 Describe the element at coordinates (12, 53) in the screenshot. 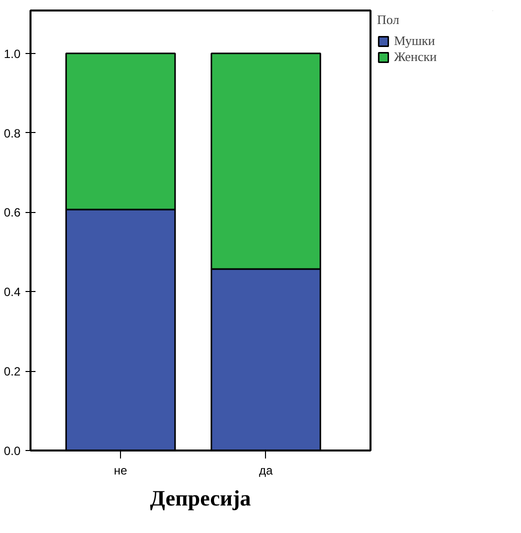

I see `y-tick-label: 1.0` at that location.